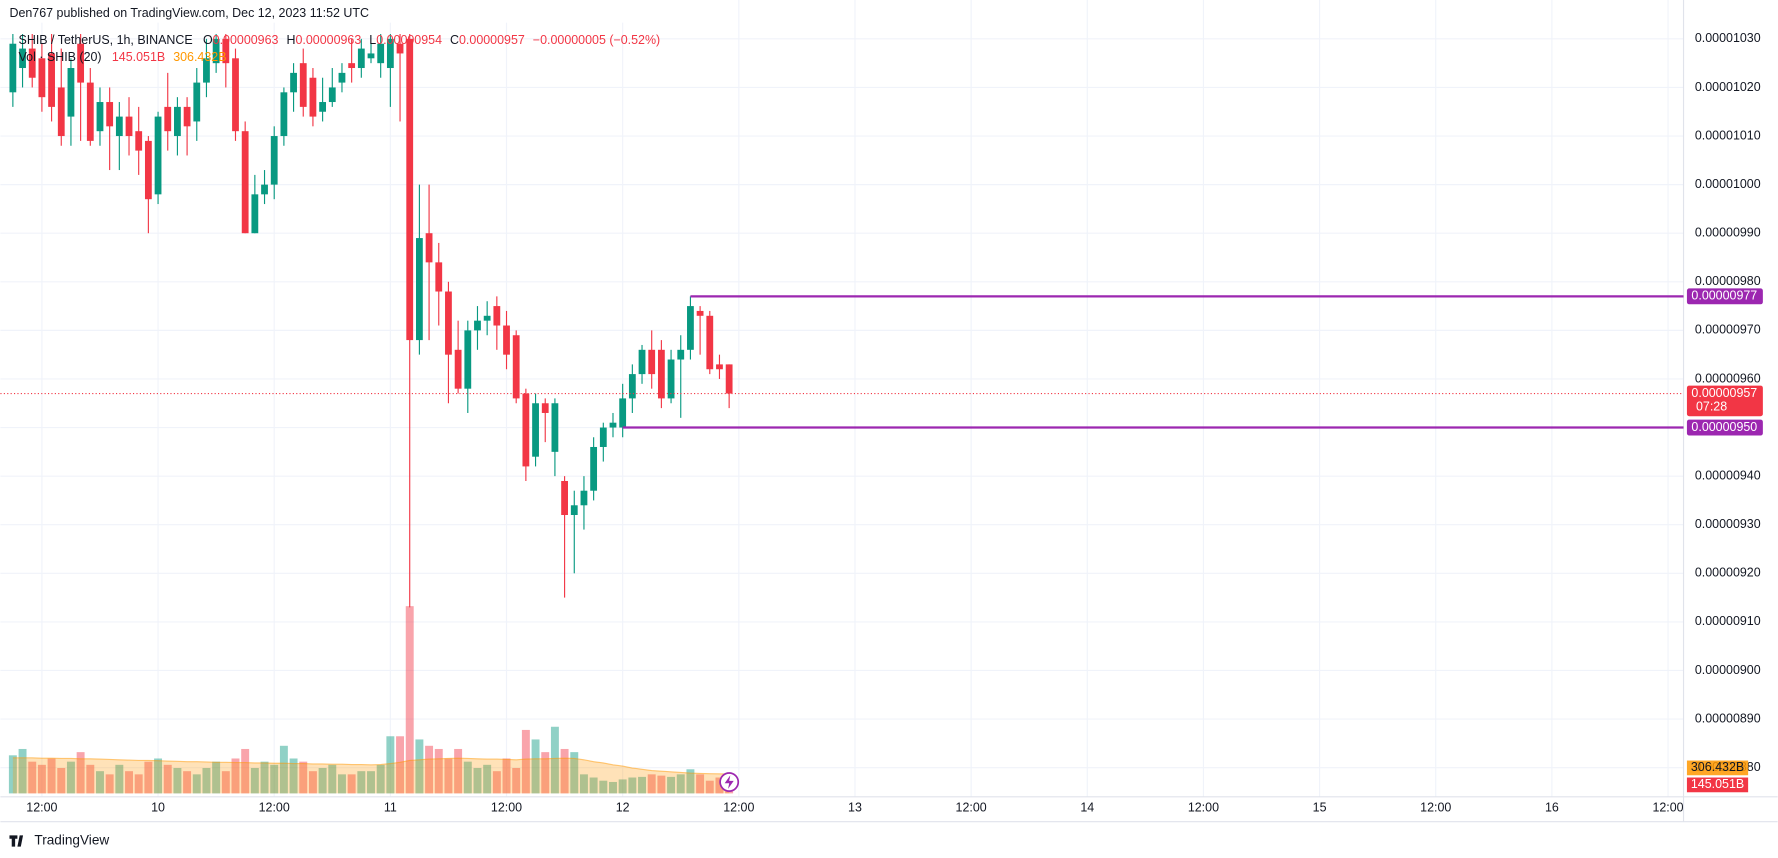  What do you see at coordinates (371, 775) in the screenshot?
I see `volume-ma-area` at bounding box center [371, 775].